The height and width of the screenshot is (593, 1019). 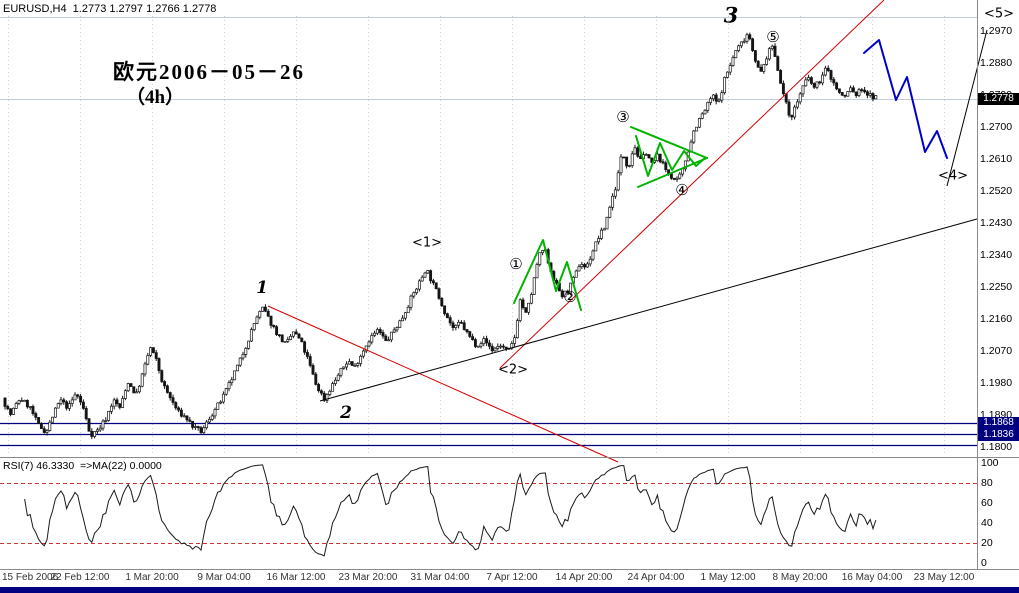 I want to click on support-level-badge-2: 1.1836, so click(x=998, y=435).